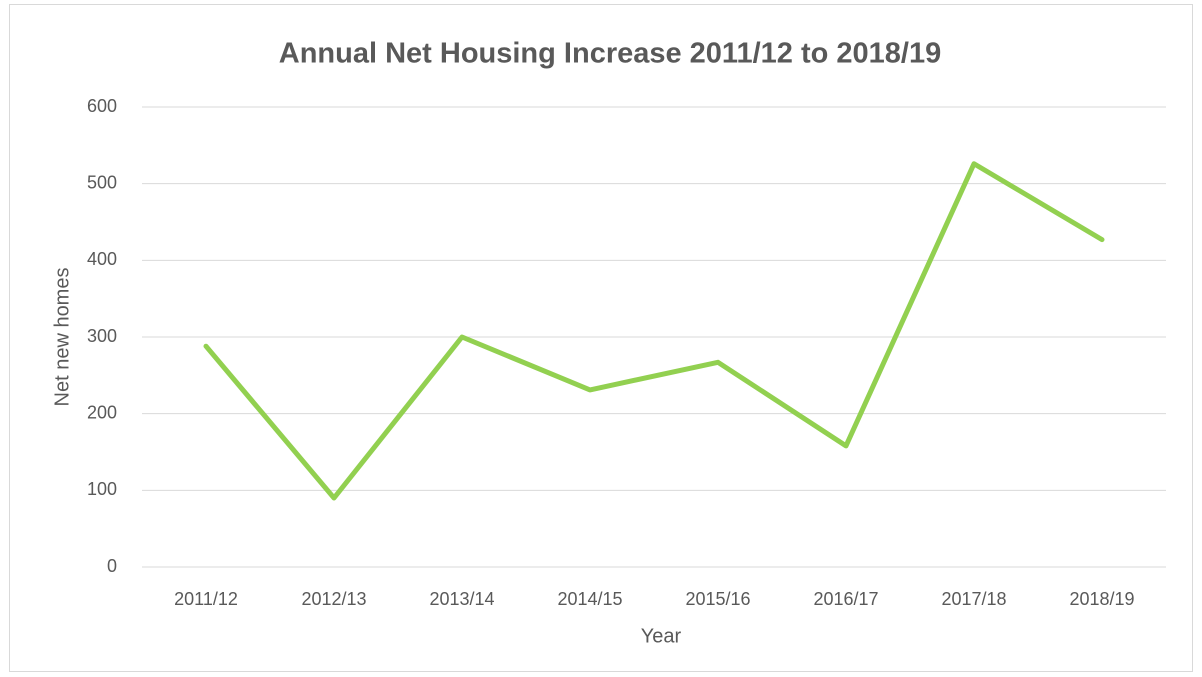 The image size is (1202, 677). I want to click on y-tick-label: 0, so click(112, 566).